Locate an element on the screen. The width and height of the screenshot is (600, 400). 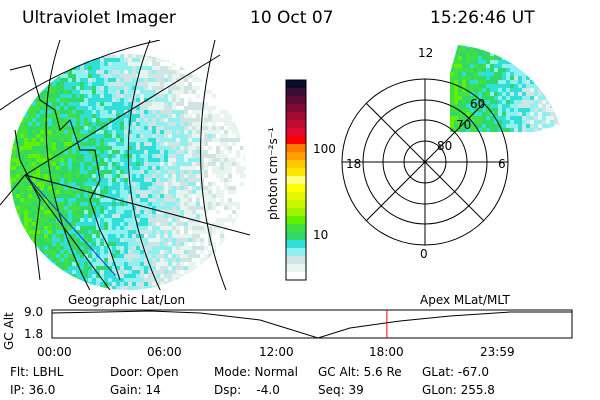
ytick-1.8: 1.8 is located at coordinates (34, 334).